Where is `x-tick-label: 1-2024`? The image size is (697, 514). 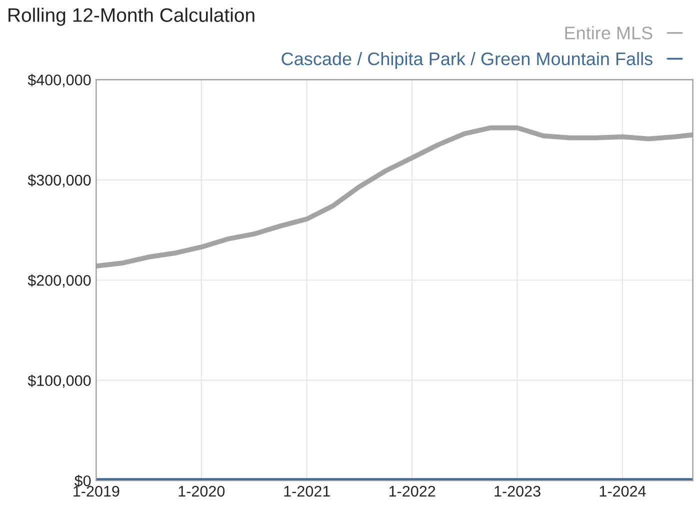
x-tick-label: 1-2024 is located at coordinates (623, 491).